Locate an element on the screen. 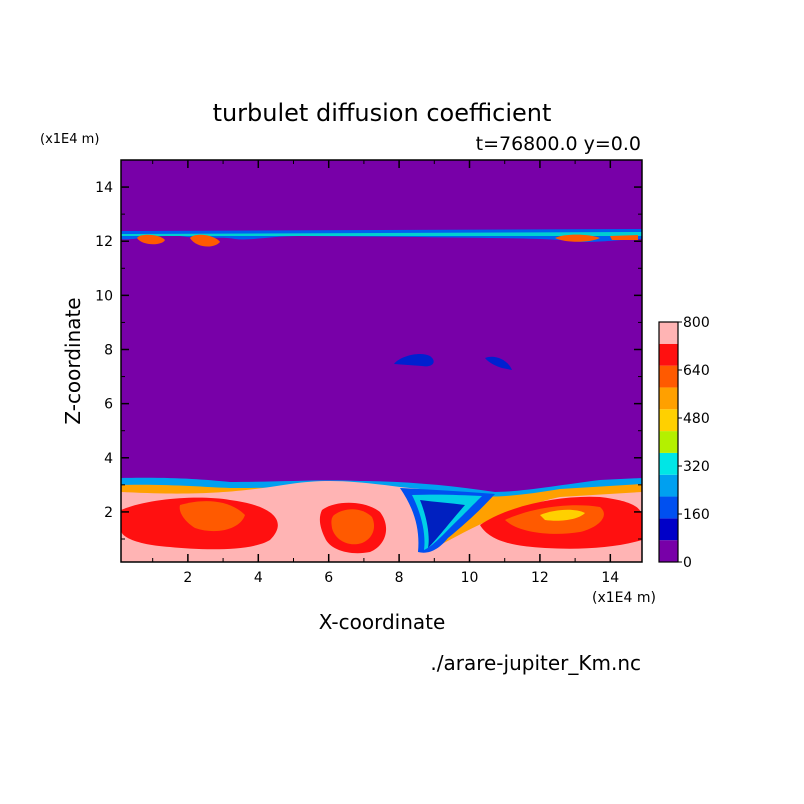 The image size is (804, 804). x-tick-label: 2 is located at coordinates (187, 578).